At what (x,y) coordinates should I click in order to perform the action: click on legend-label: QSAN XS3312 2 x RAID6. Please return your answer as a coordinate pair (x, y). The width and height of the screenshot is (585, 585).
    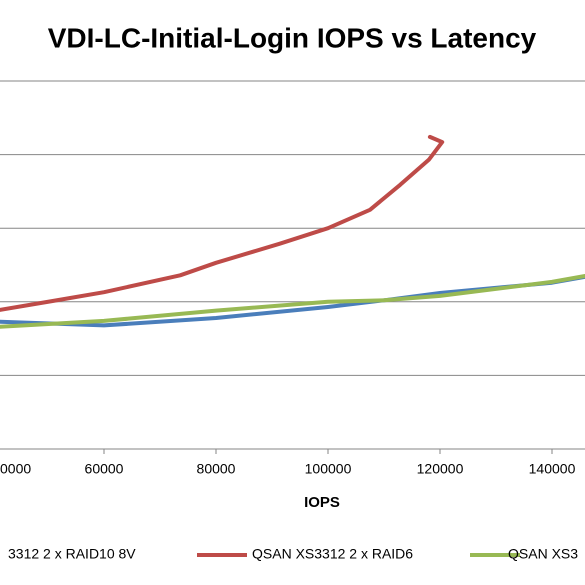
    Looking at the image, I should click on (332, 554).